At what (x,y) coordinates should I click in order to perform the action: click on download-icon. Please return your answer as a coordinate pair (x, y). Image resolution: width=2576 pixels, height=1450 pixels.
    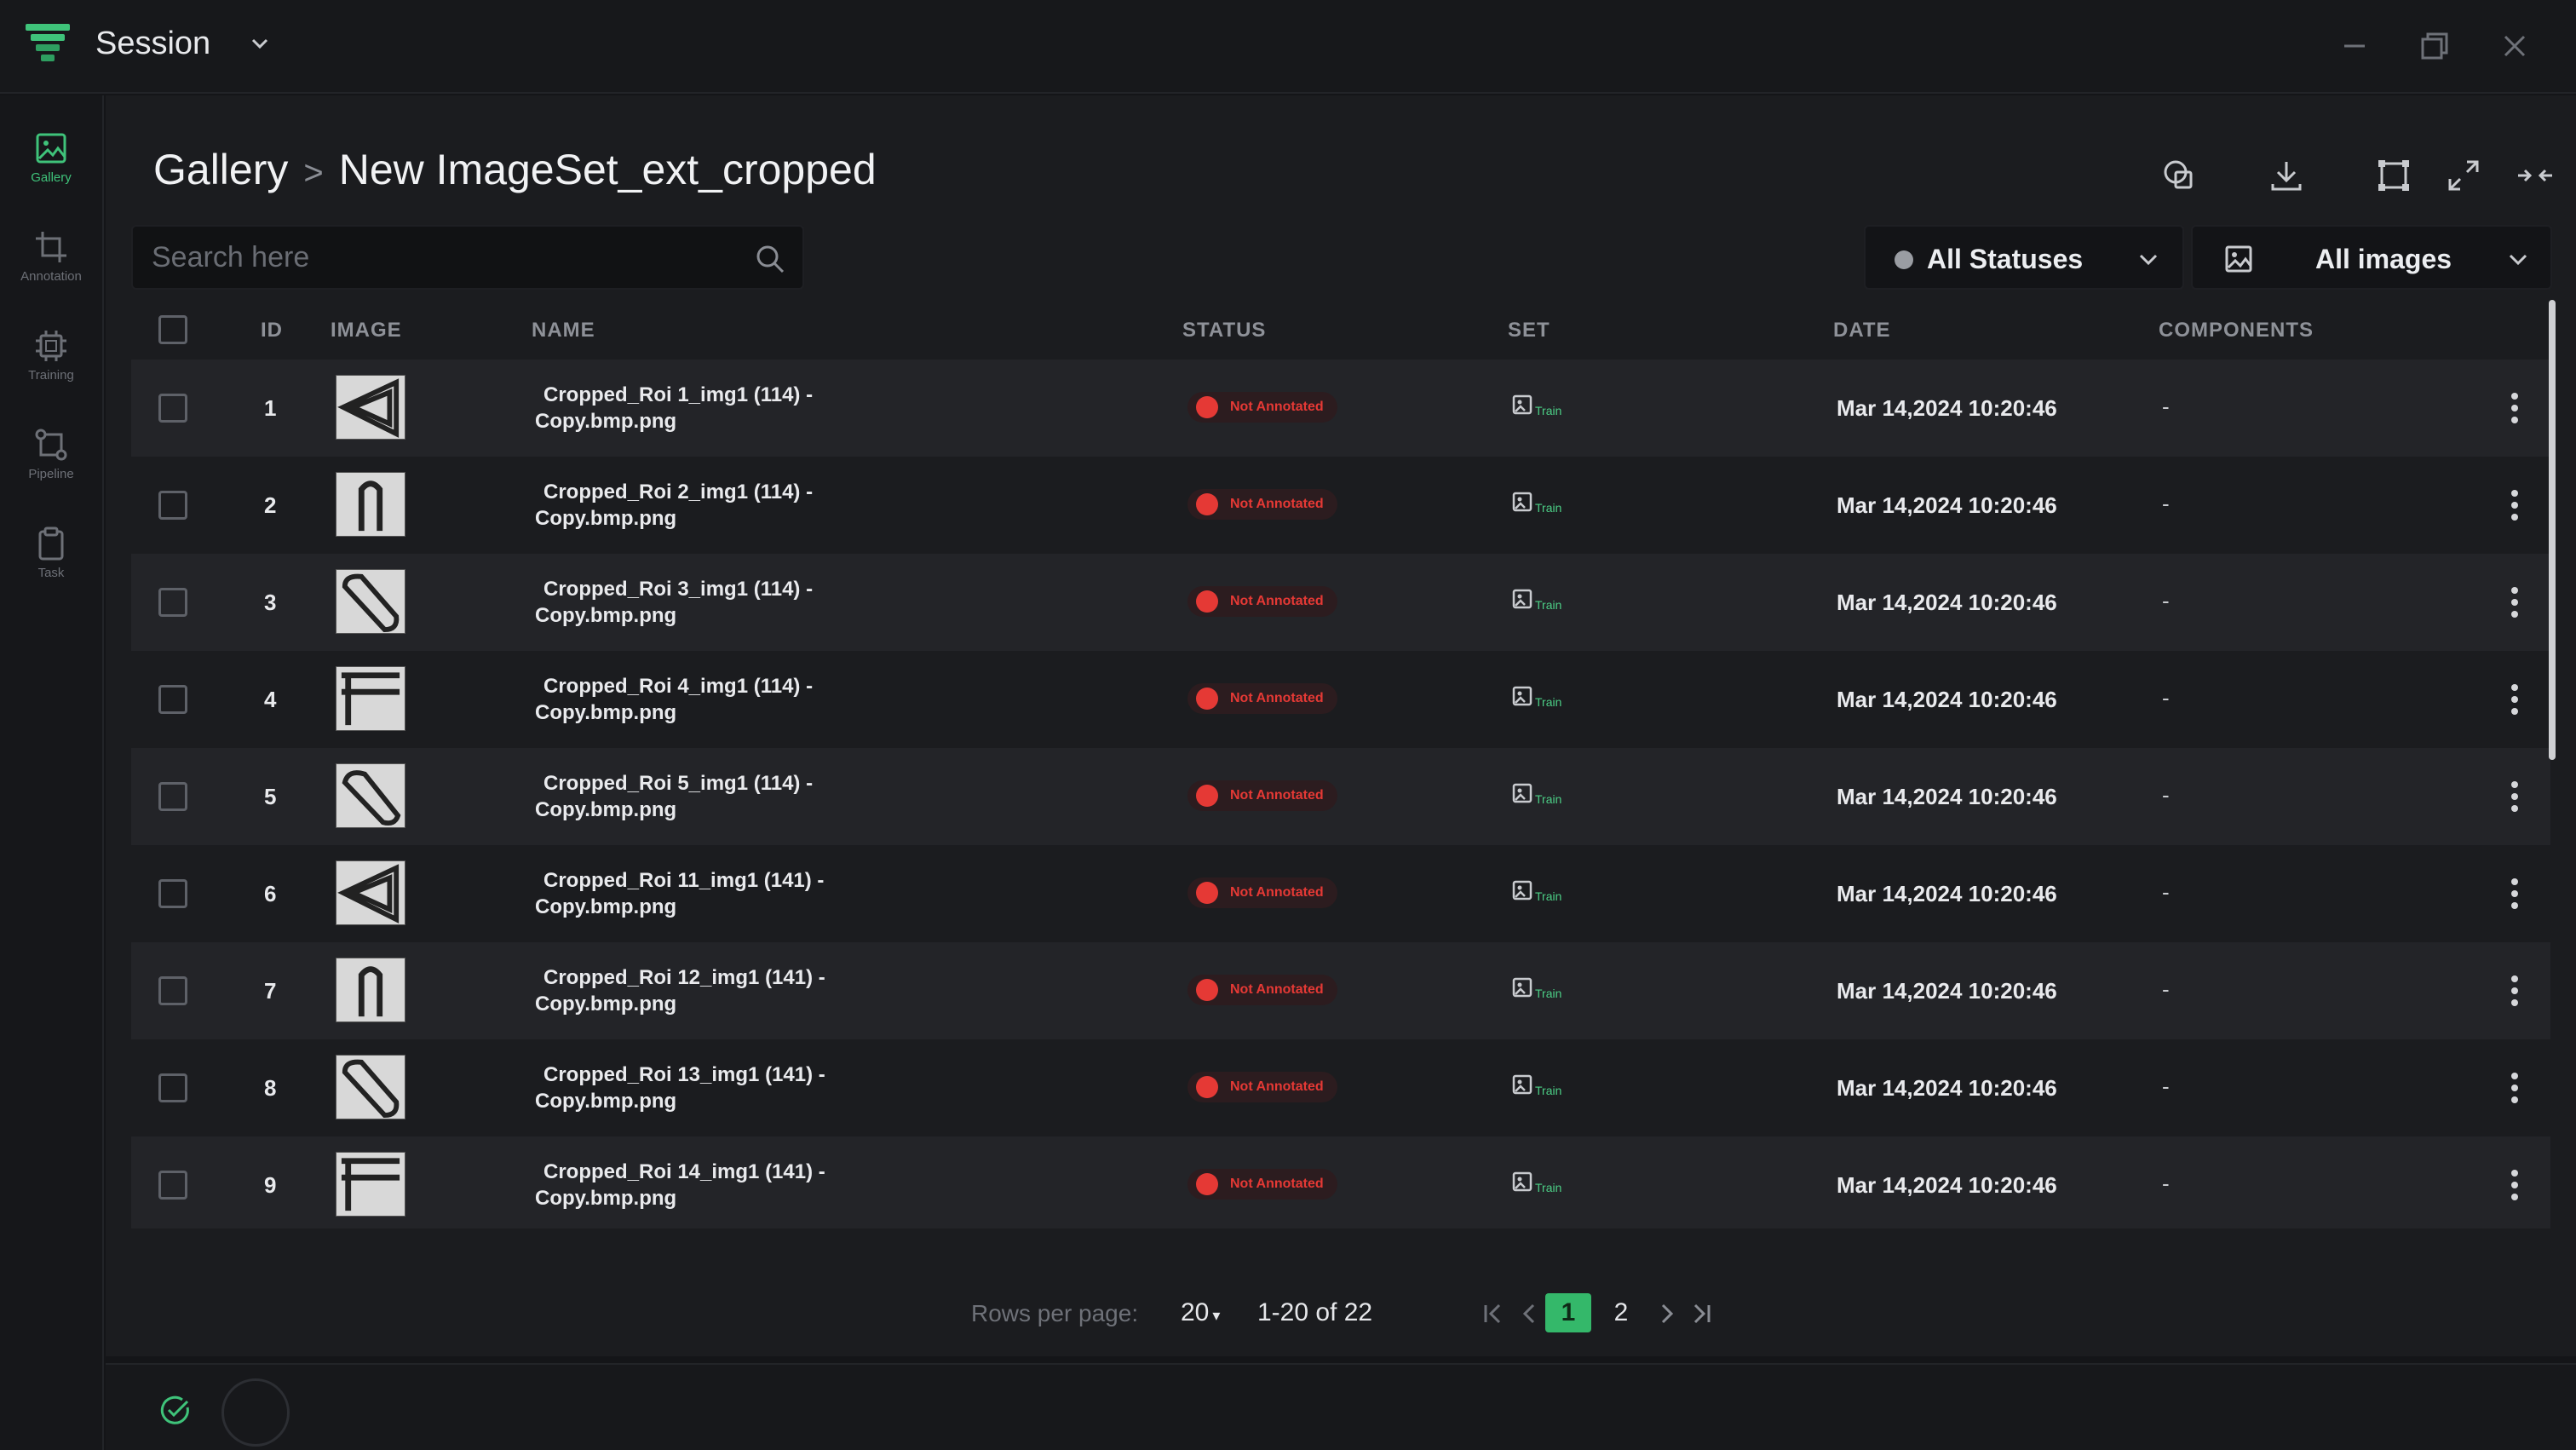
    Looking at the image, I should click on (2286, 175).